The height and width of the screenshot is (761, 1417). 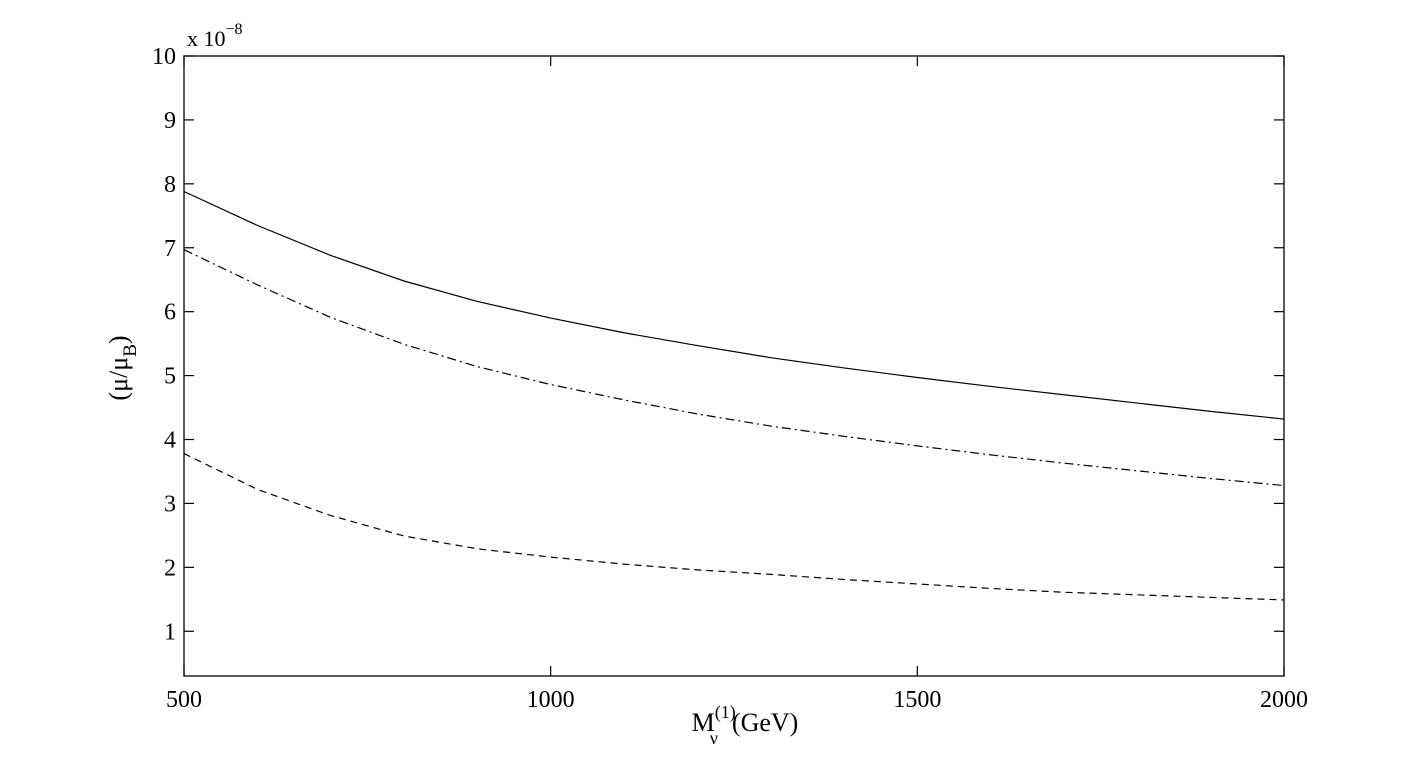 I want to click on y-tick-label: 10, so click(x=164, y=57).